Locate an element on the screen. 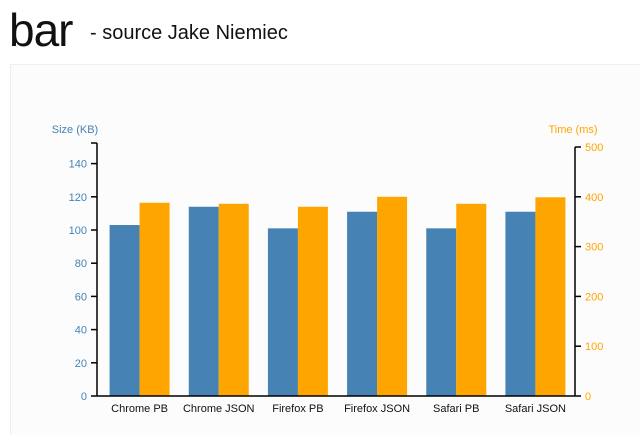  page-subtitle: - source Jake Niemiec is located at coordinates (189, 33).